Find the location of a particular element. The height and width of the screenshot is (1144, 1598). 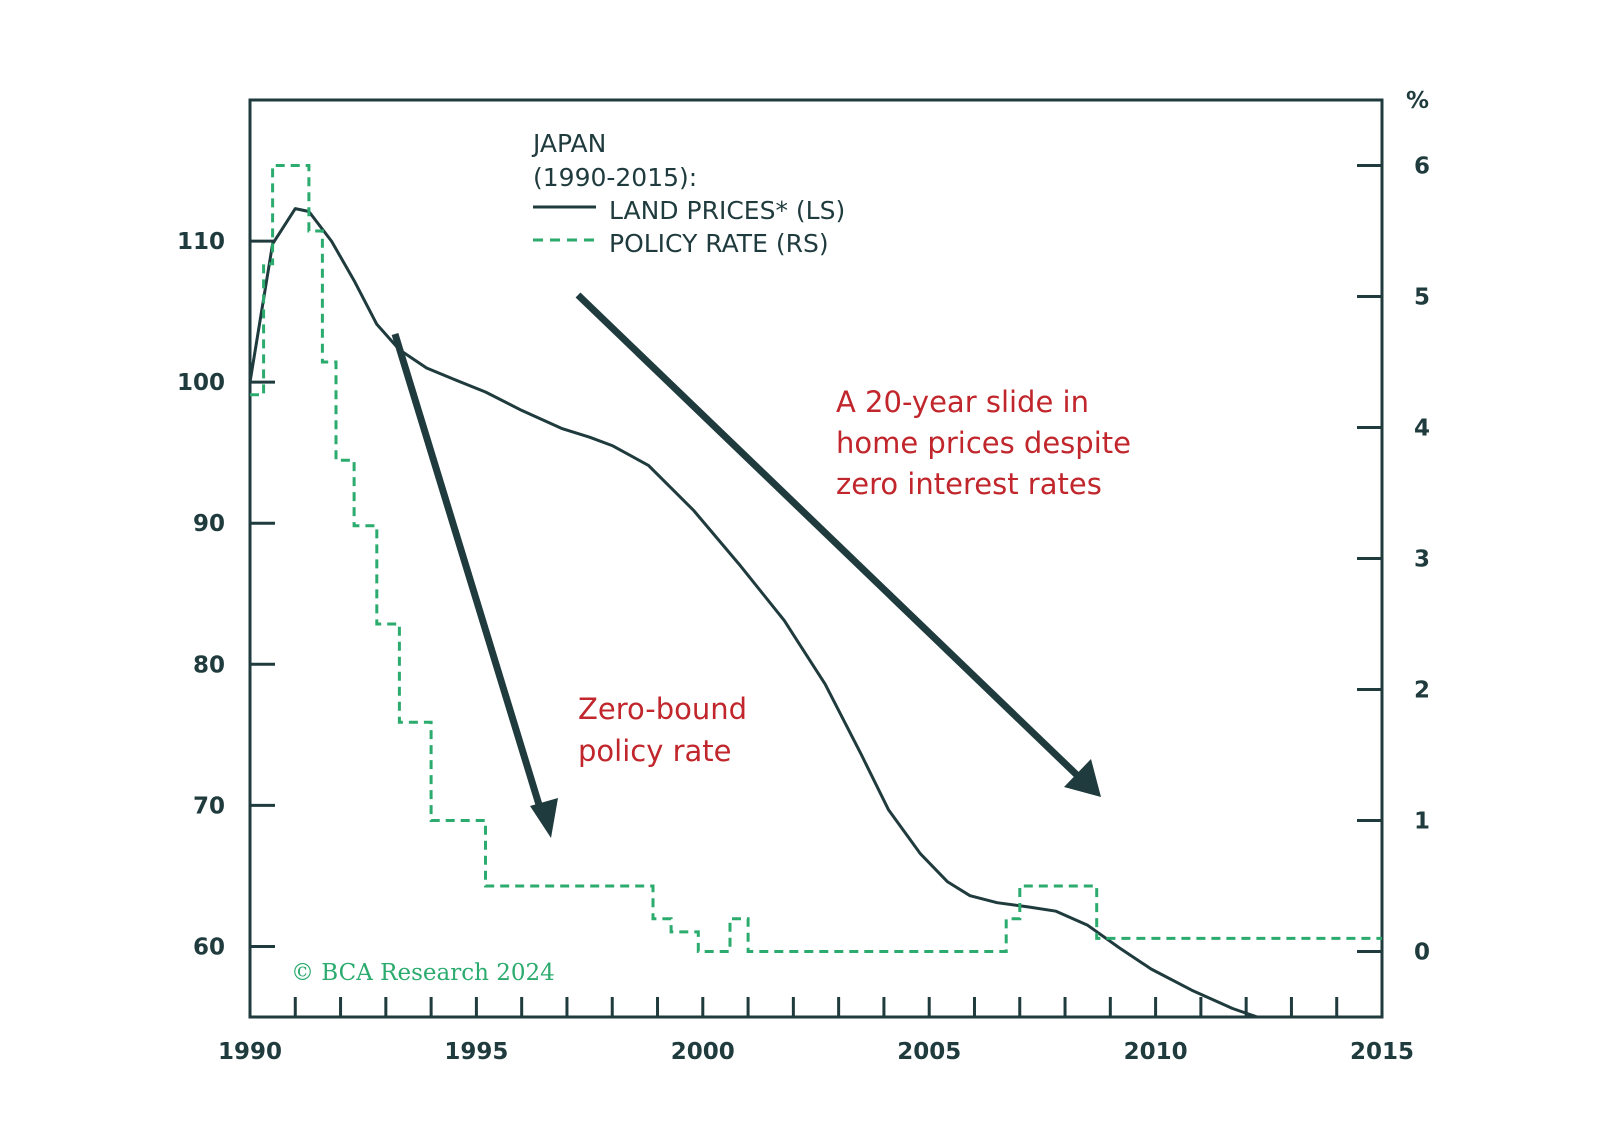

right-tick-label-2: 2 is located at coordinates (1422, 691).